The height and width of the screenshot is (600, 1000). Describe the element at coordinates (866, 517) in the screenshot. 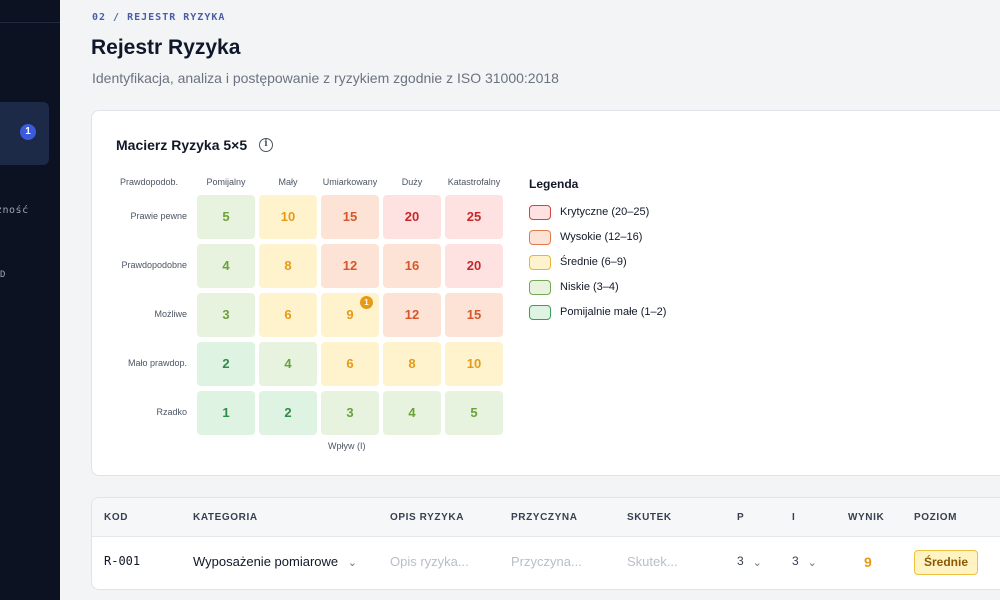

I see `column-header-score: WYNIK` at that location.